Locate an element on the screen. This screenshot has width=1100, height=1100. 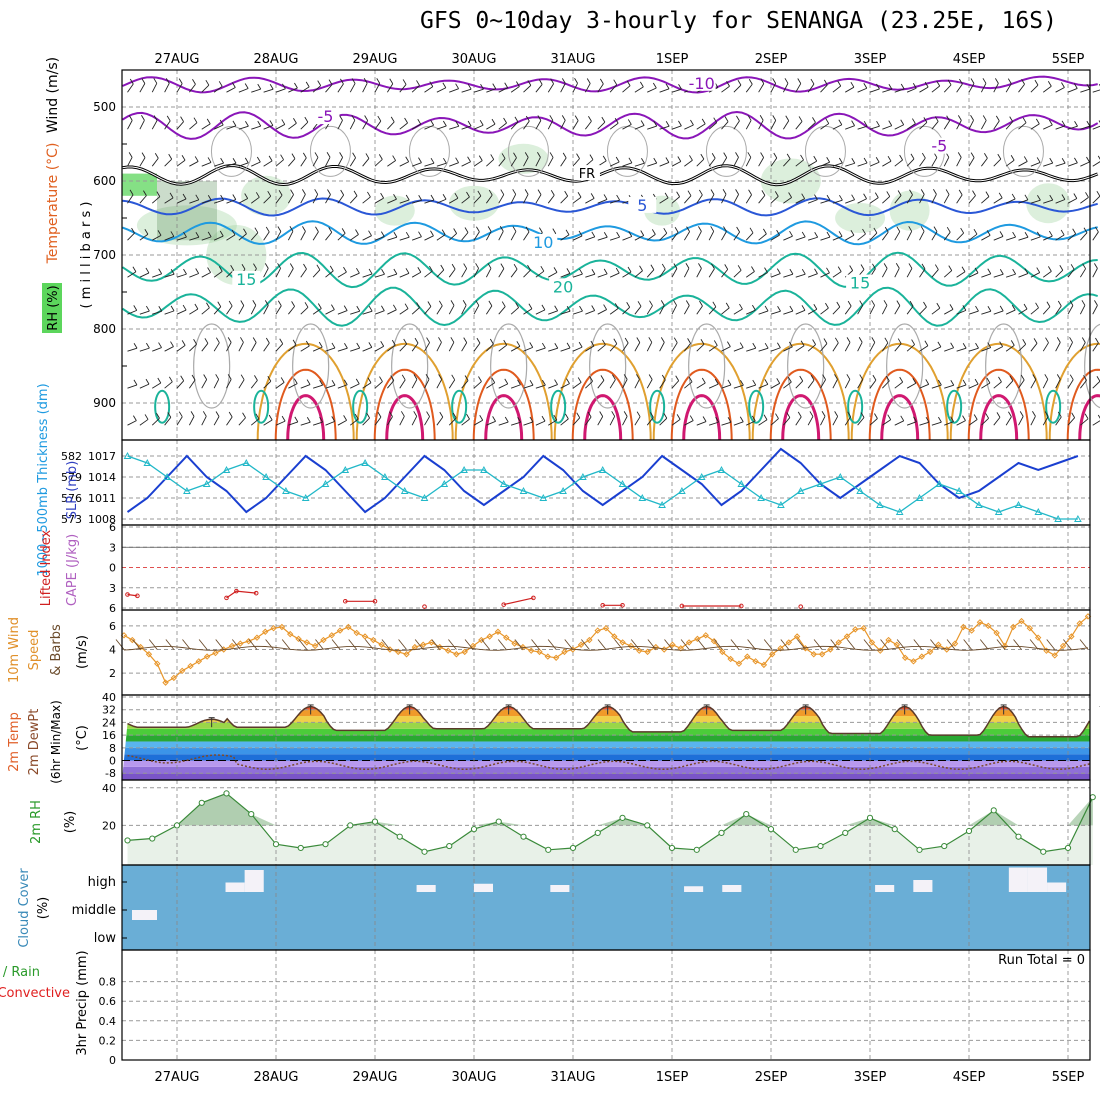
date-label-bottom: 27AUG is located at coordinates (176, 1077).